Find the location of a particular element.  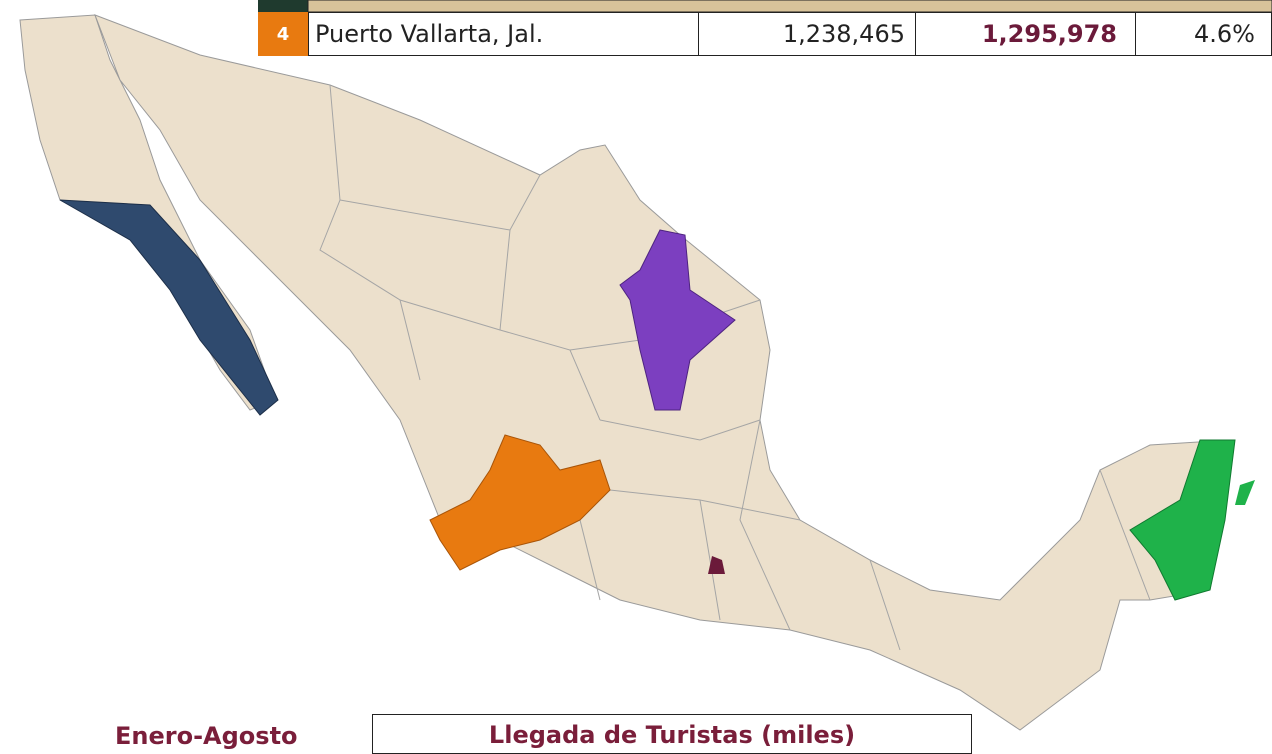

baja-california-sur is located at coordinates (169, 307).